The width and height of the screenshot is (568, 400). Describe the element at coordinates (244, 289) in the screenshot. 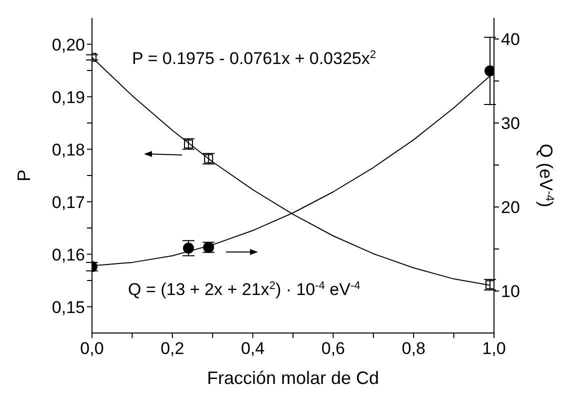

I see `annotation: Q = (13 + 2x + 21x$^{2}$) · 10$^{-4}$ eV$^{-4}$` at that location.